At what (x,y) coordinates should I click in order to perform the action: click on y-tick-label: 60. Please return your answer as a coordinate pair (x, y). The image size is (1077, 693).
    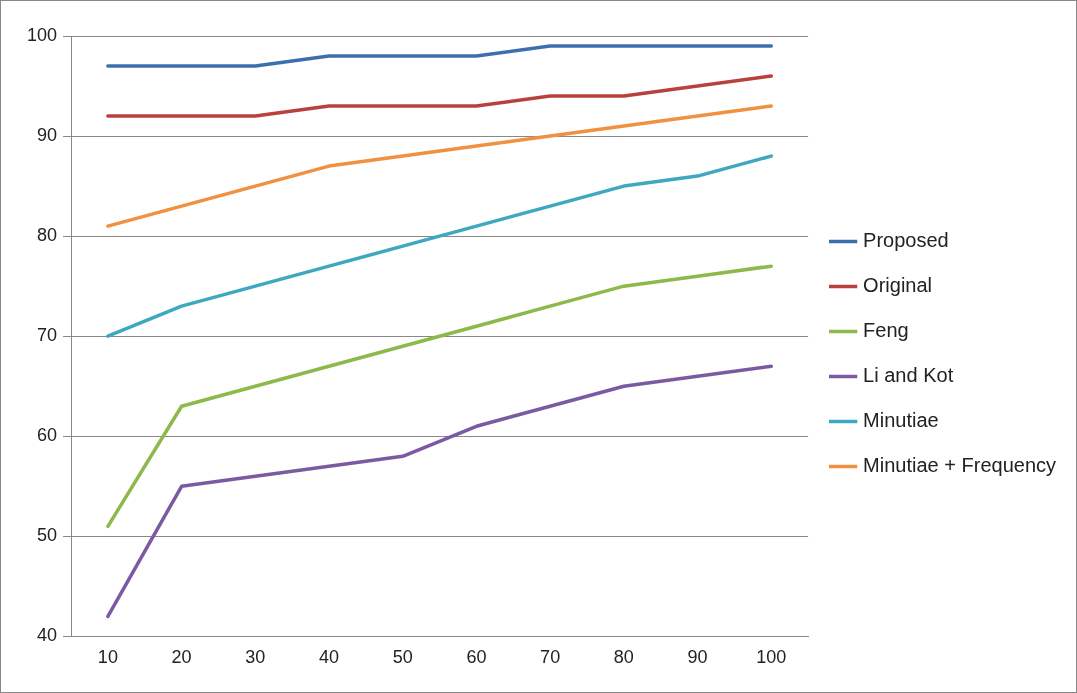
    Looking at the image, I should click on (47, 435).